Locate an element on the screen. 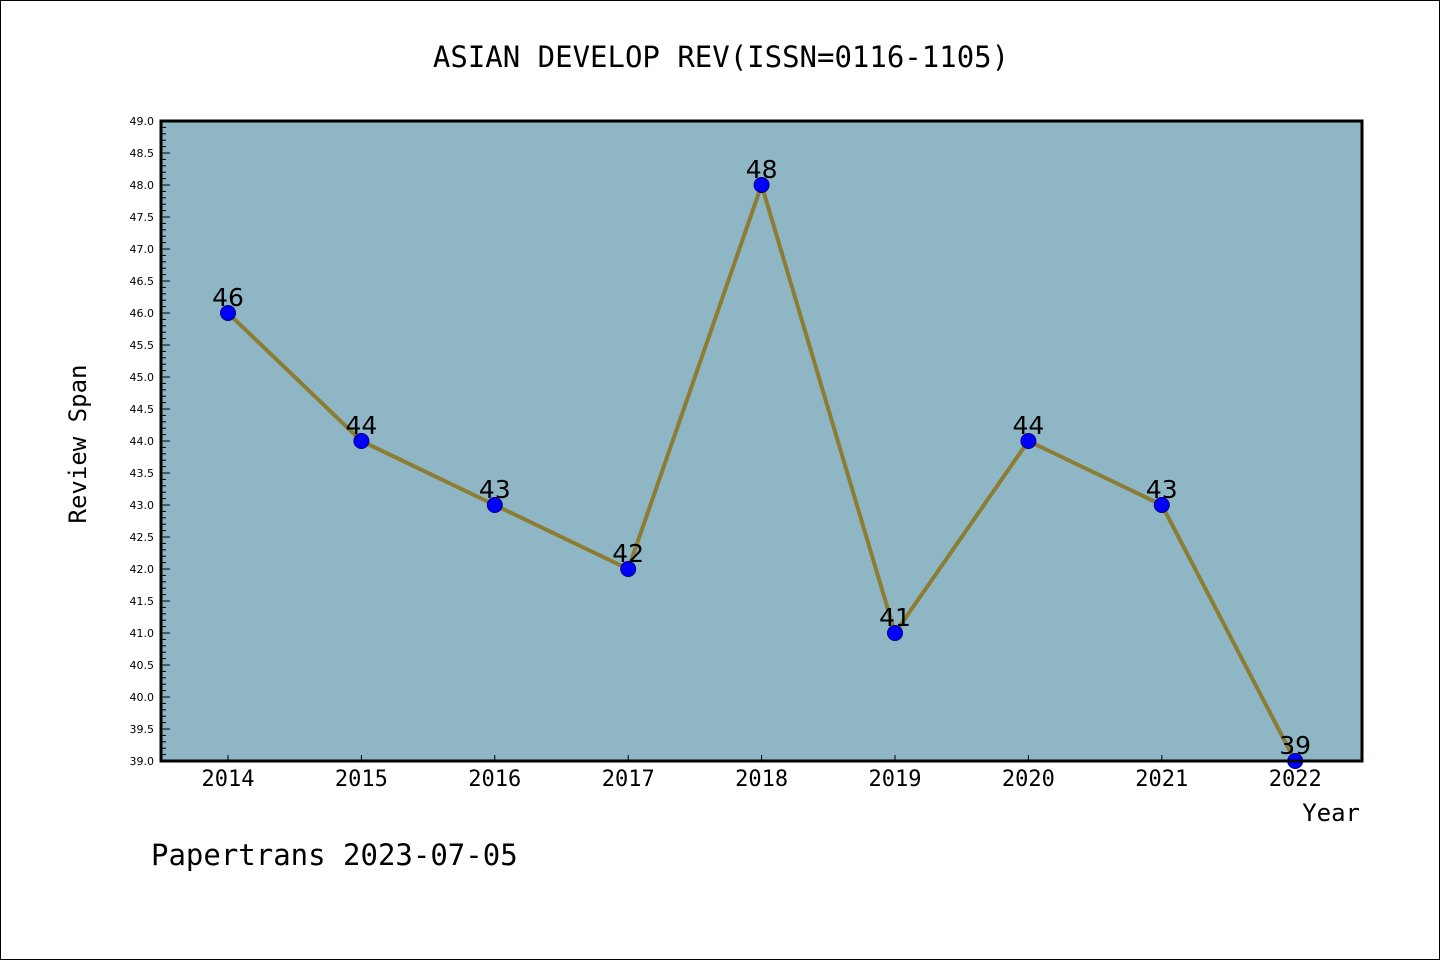 This screenshot has width=1440, height=961. y-tick-label: 45.0 is located at coordinates (142, 377).